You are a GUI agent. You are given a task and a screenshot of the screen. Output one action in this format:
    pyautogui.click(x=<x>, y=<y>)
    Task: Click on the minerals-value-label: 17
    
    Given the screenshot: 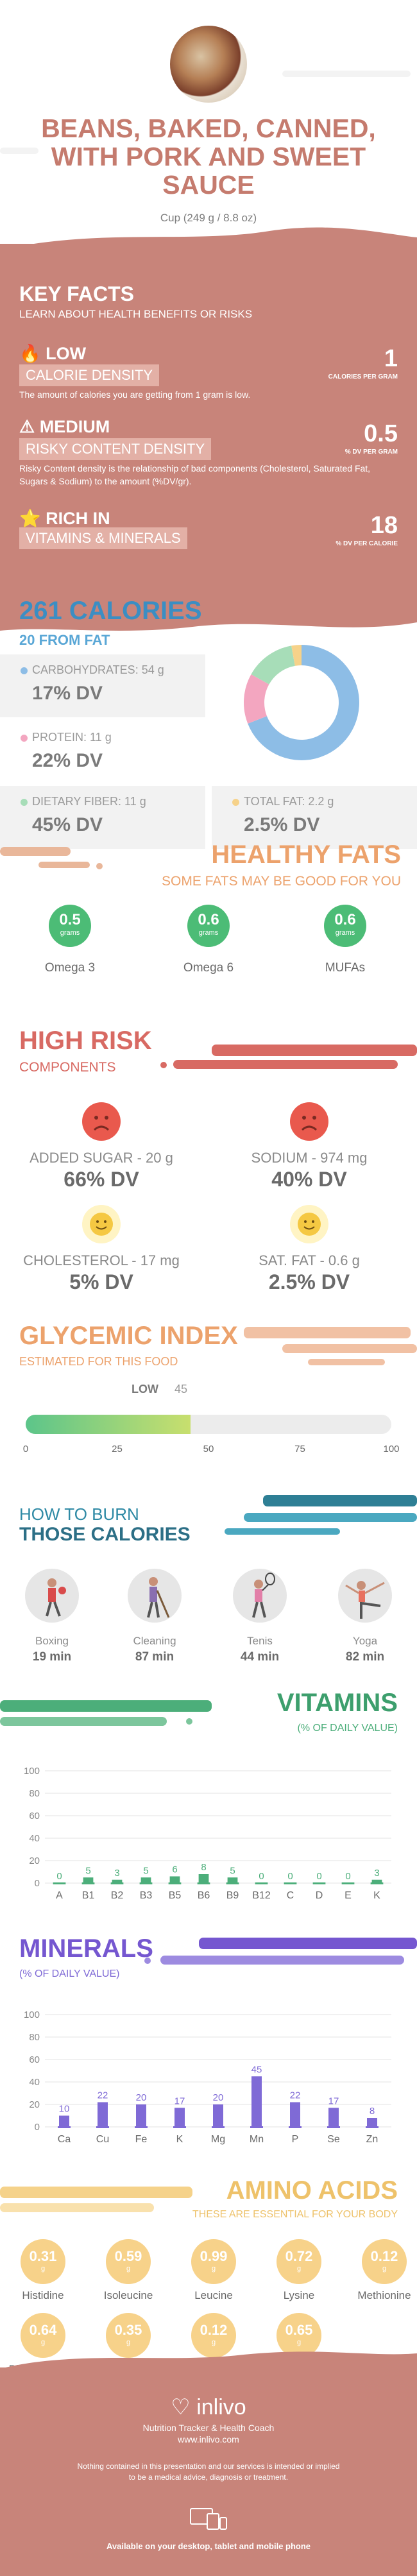 What is the action you would take?
    pyautogui.click(x=333, y=2100)
    